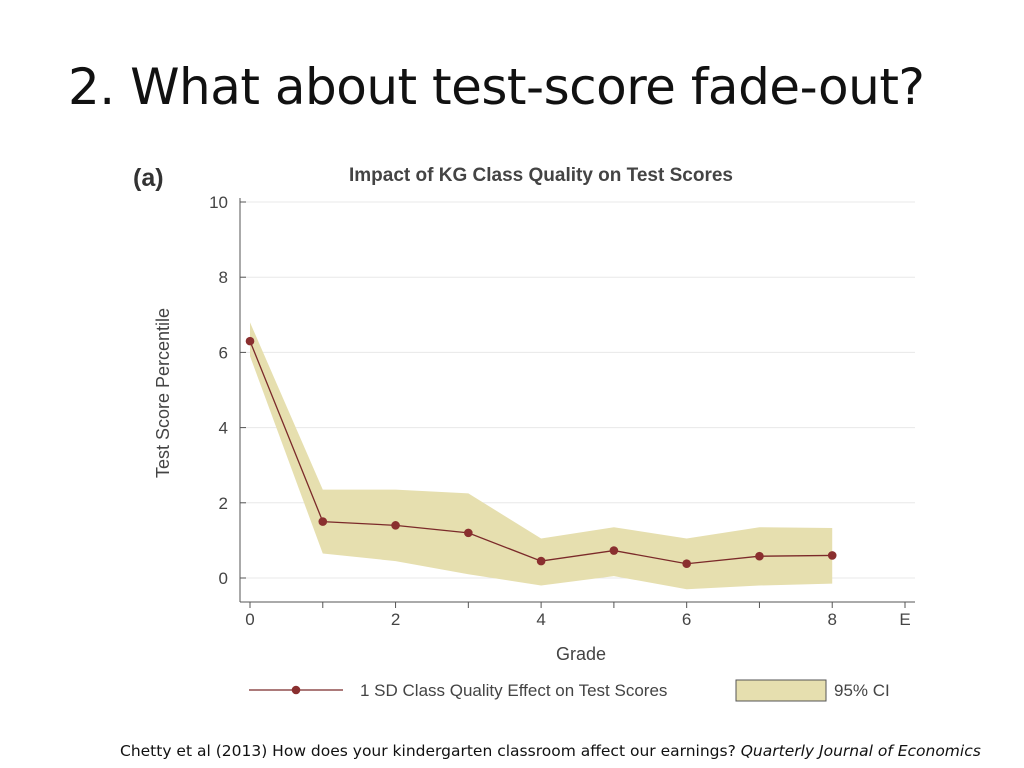 This screenshot has width=1024, height=768. What do you see at coordinates (860, 751) in the screenshot?
I see `journal-name: Quarterly Journal of Economics` at bounding box center [860, 751].